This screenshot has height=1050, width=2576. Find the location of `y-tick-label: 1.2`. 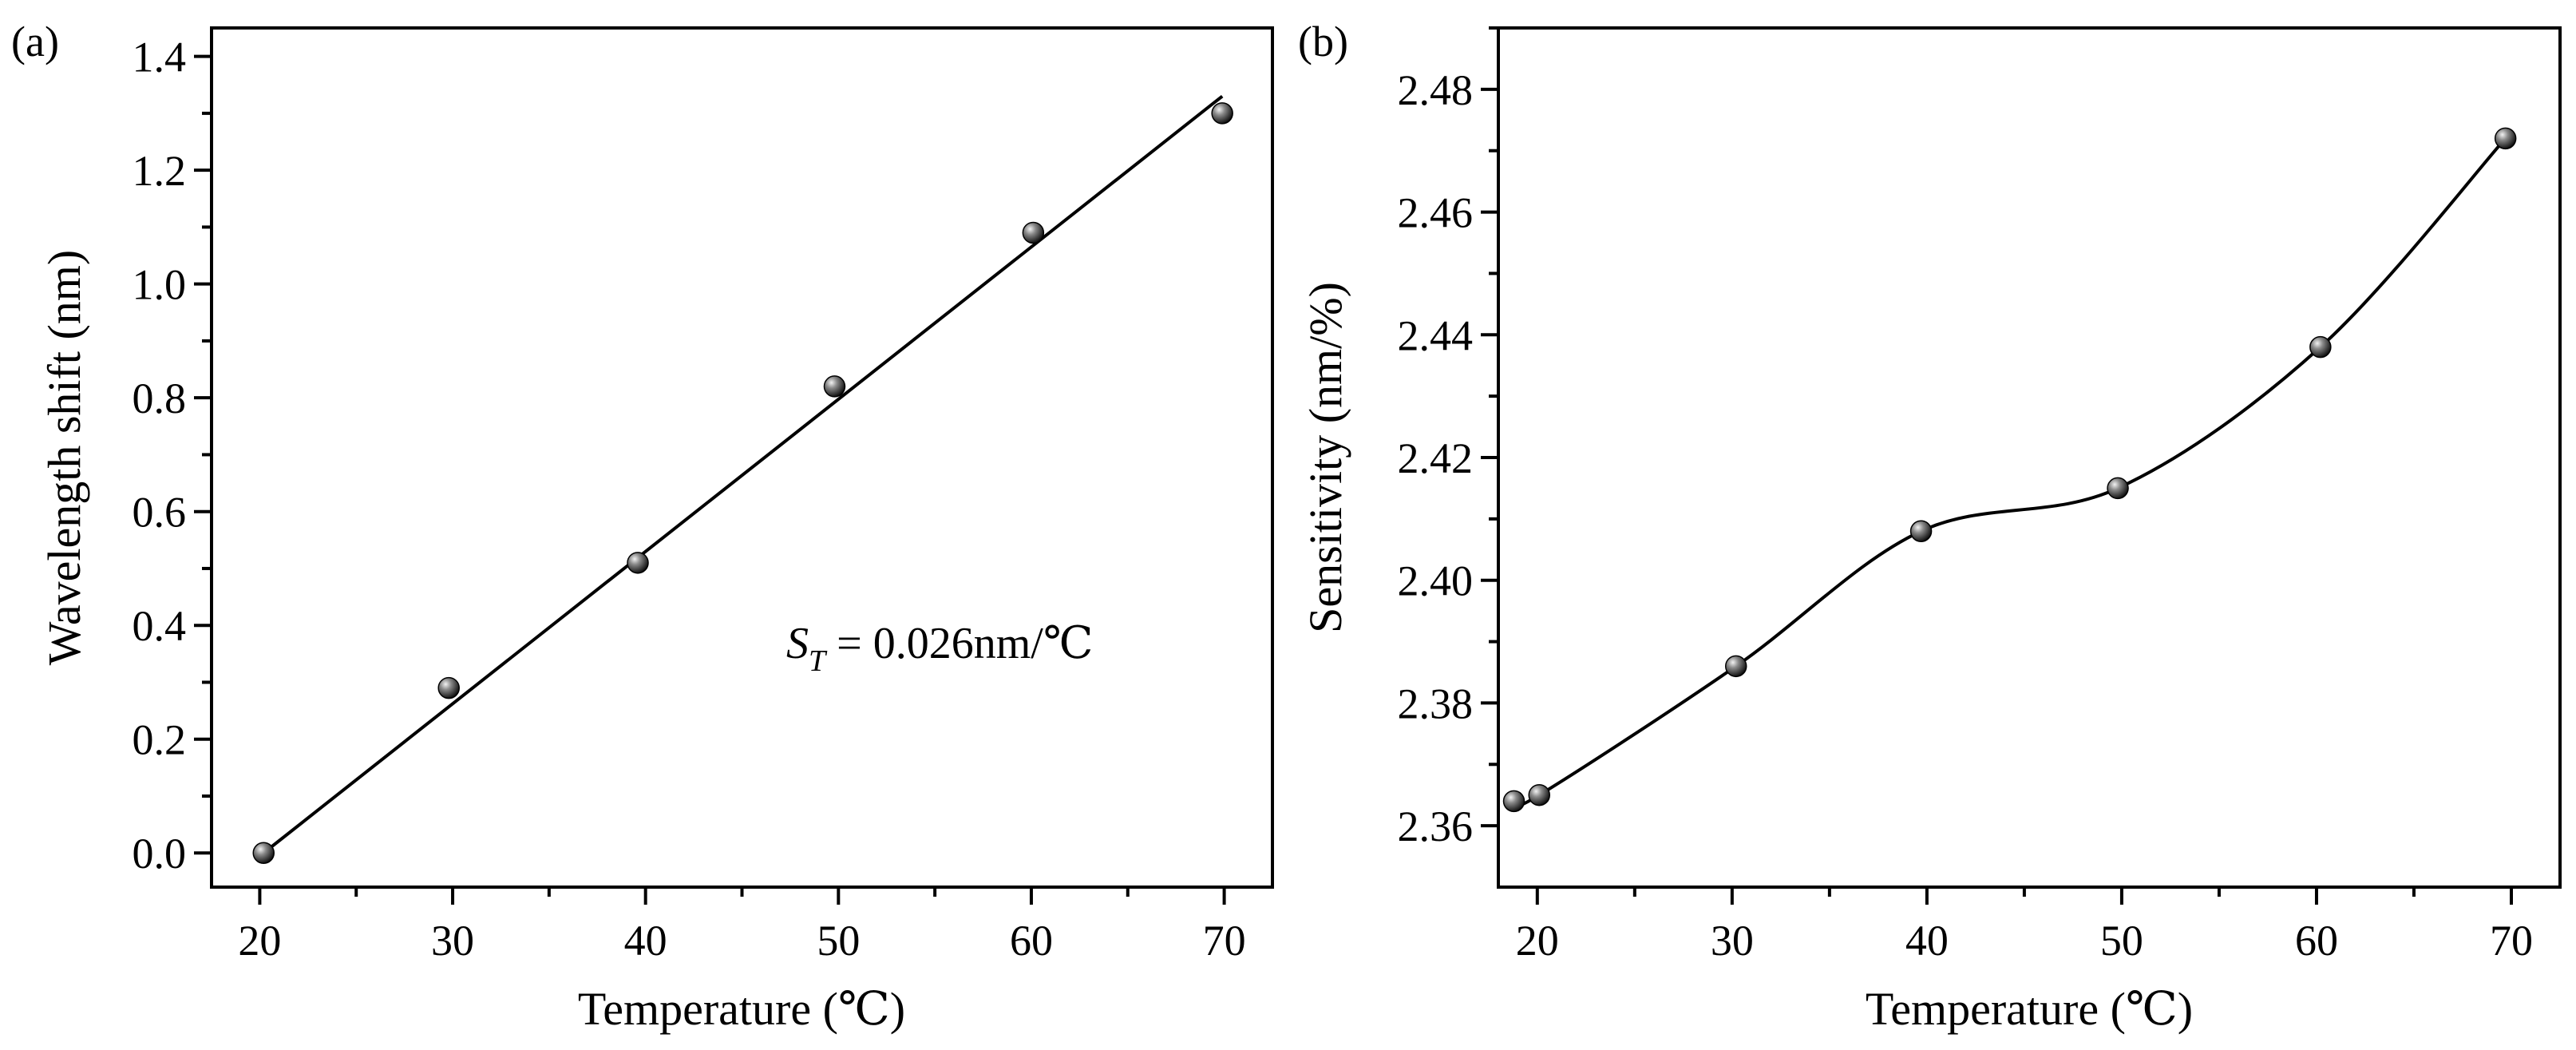

y-tick-label: 1.2 is located at coordinates (160, 171).